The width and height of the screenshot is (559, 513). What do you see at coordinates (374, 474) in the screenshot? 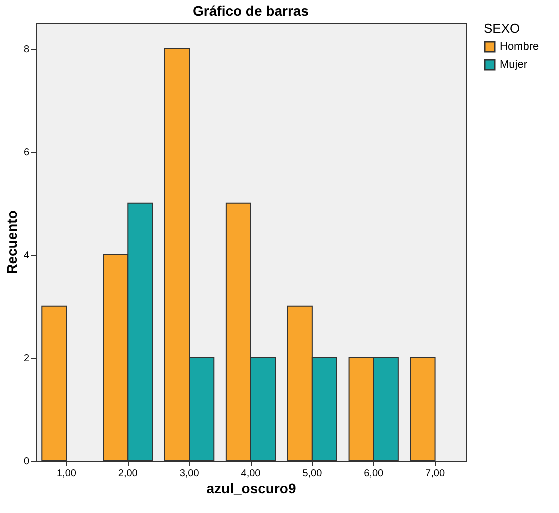
I see `x-tick-label: 6,00` at bounding box center [374, 474].